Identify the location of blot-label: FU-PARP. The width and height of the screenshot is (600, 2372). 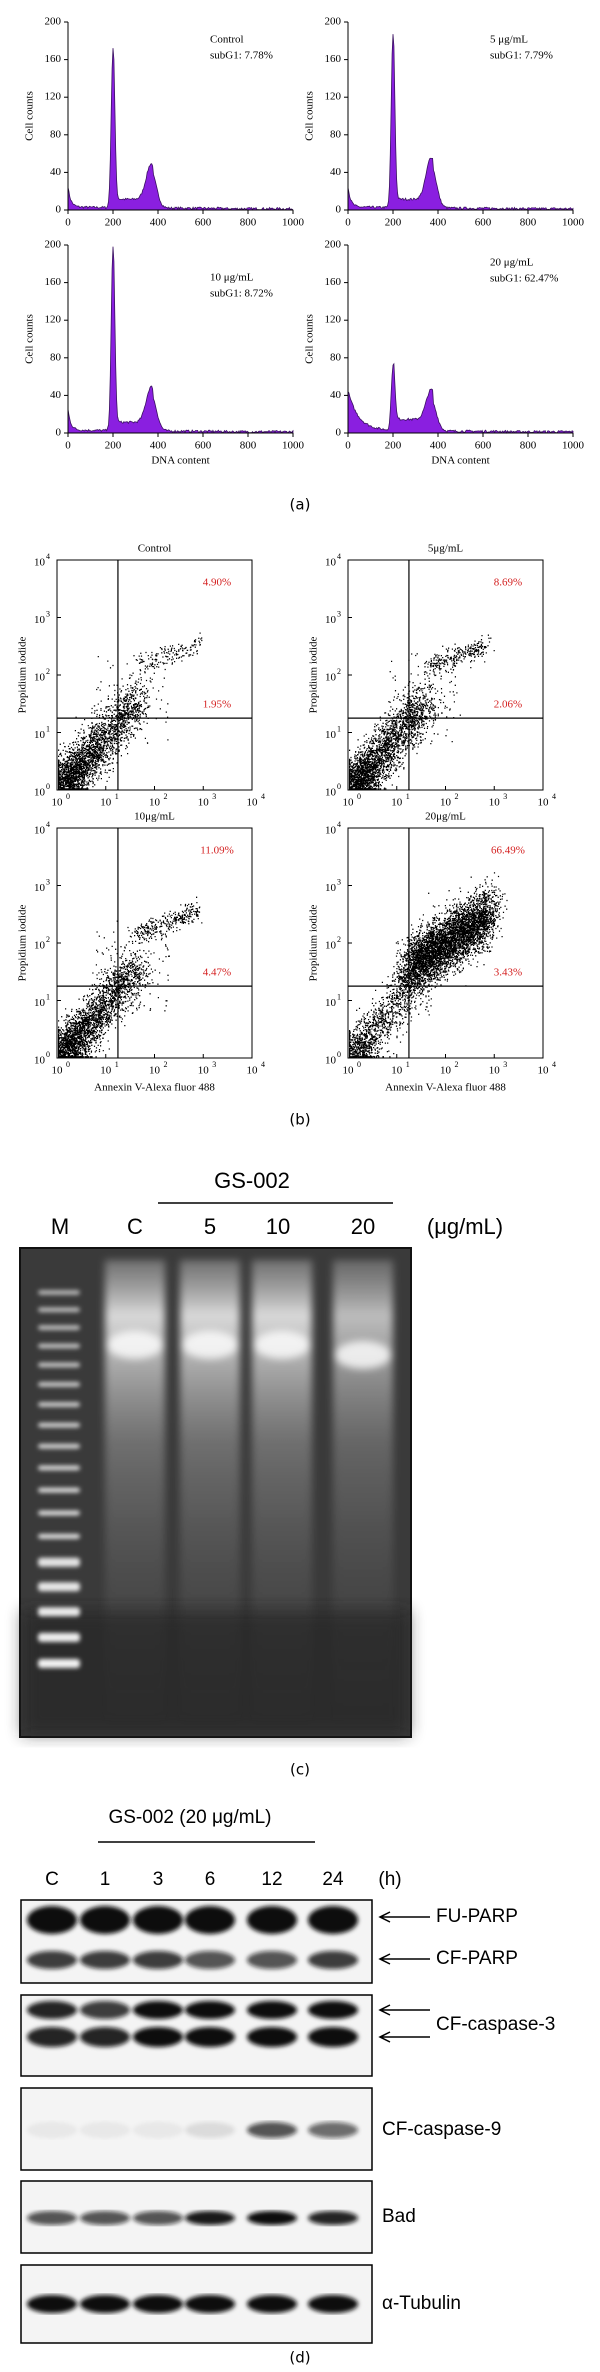
(477, 1916).